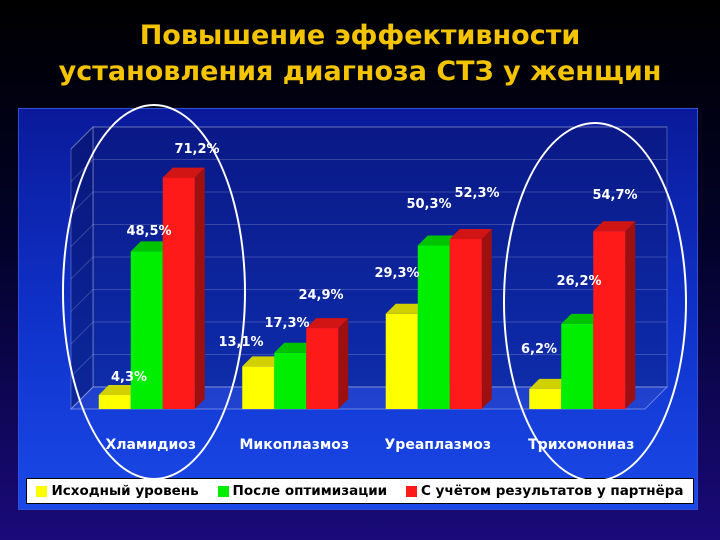  I want to click on category-label-1: Микоплазмоз, so click(294, 445).